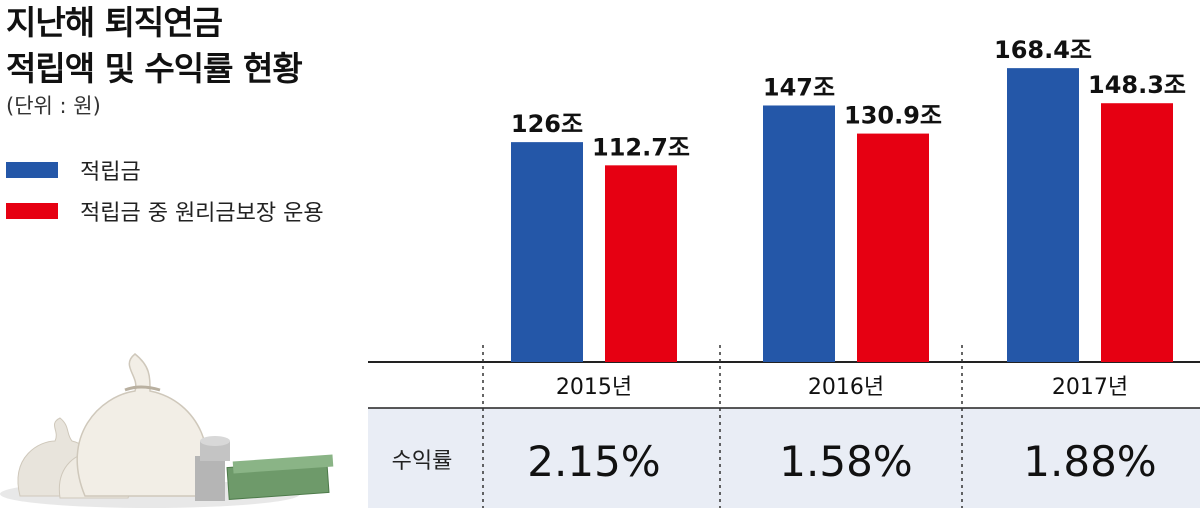 The height and width of the screenshot is (516, 1200). What do you see at coordinates (110, 172) in the screenshot?
I see `legend-label-blue: 적립금` at bounding box center [110, 172].